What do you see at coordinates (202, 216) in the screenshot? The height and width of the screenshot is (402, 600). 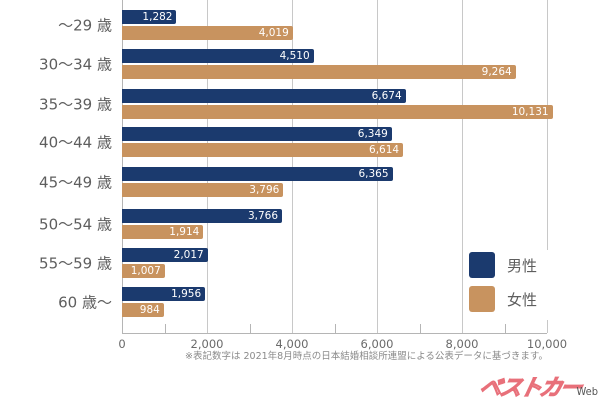 I see `bar-male: 3,766` at bounding box center [202, 216].